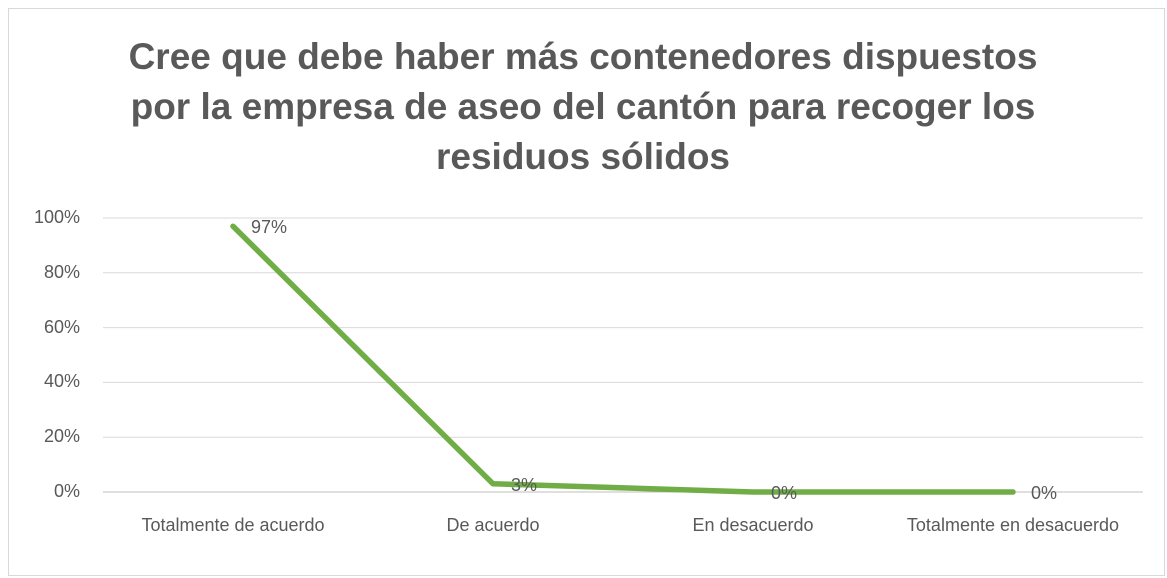 This screenshot has height=578, width=1167. Describe the element at coordinates (493, 525) in the screenshot. I see `x-tick-label: De acuerdo` at that location.